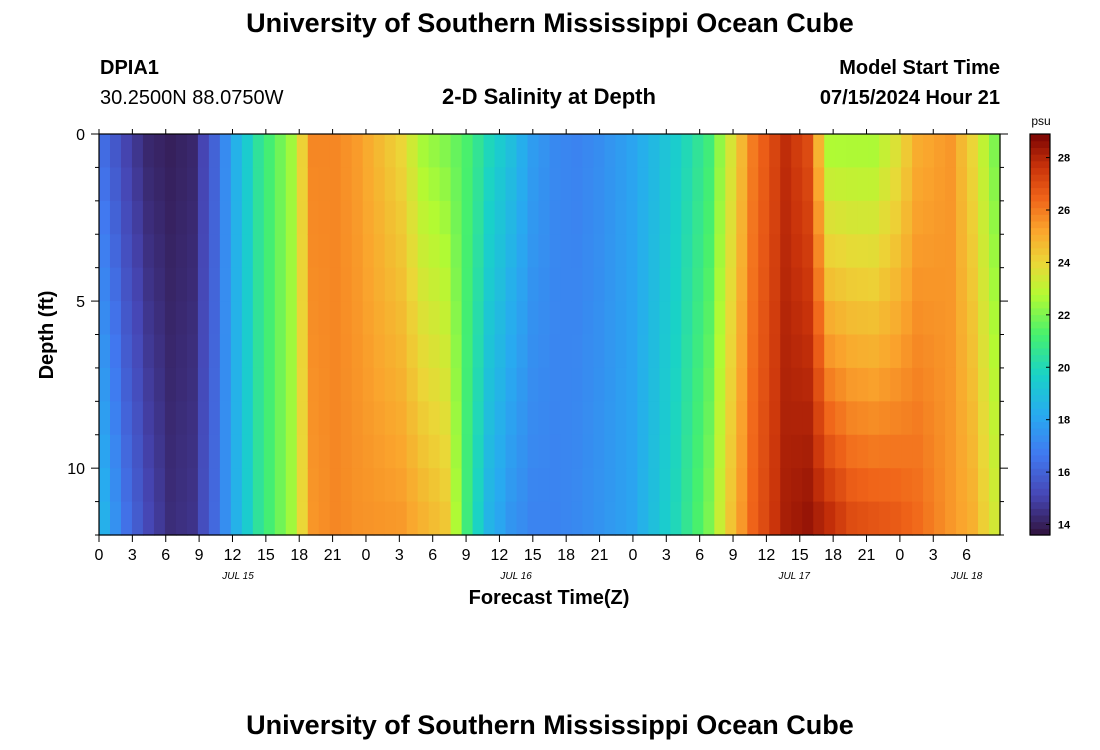 This screenshot has width=1100, height=750. Describe the element at coordinates (1064, 342) in the screenshot. I see `colorbar-tick-labels: 14 16 18 20 22 24 26 28` at that location.